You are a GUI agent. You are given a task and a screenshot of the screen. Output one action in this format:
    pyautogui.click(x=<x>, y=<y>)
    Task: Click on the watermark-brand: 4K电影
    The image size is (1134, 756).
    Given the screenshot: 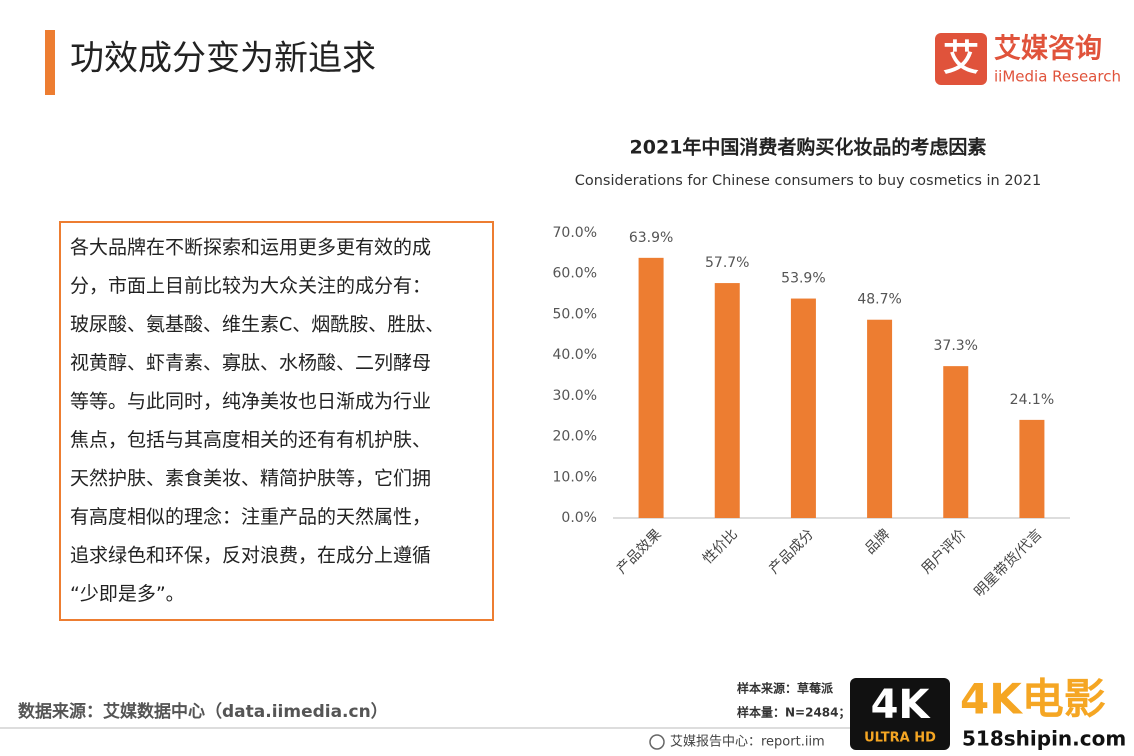 What is the action you would take?
    pyautogui.click(x=1033, y=699)
    